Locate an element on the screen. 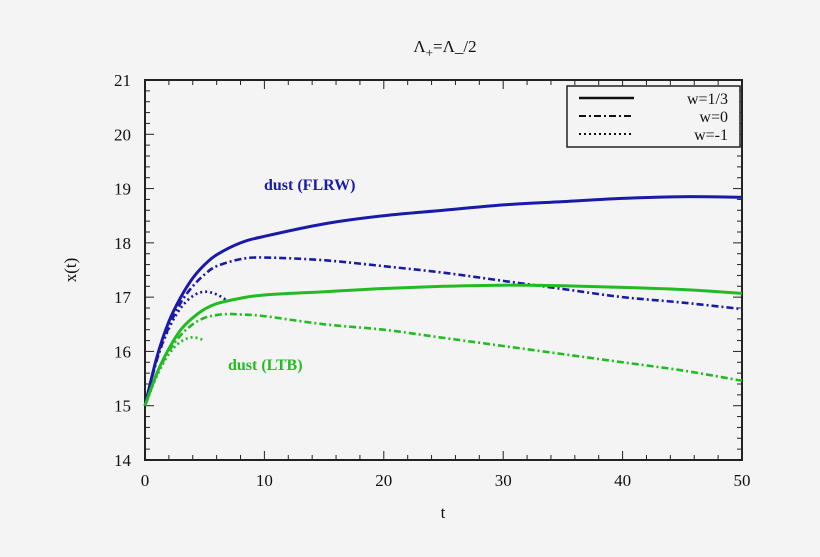 This screenshot has height=557, width=820. y-tick-label: 21 is located at coordinates (122, 80).